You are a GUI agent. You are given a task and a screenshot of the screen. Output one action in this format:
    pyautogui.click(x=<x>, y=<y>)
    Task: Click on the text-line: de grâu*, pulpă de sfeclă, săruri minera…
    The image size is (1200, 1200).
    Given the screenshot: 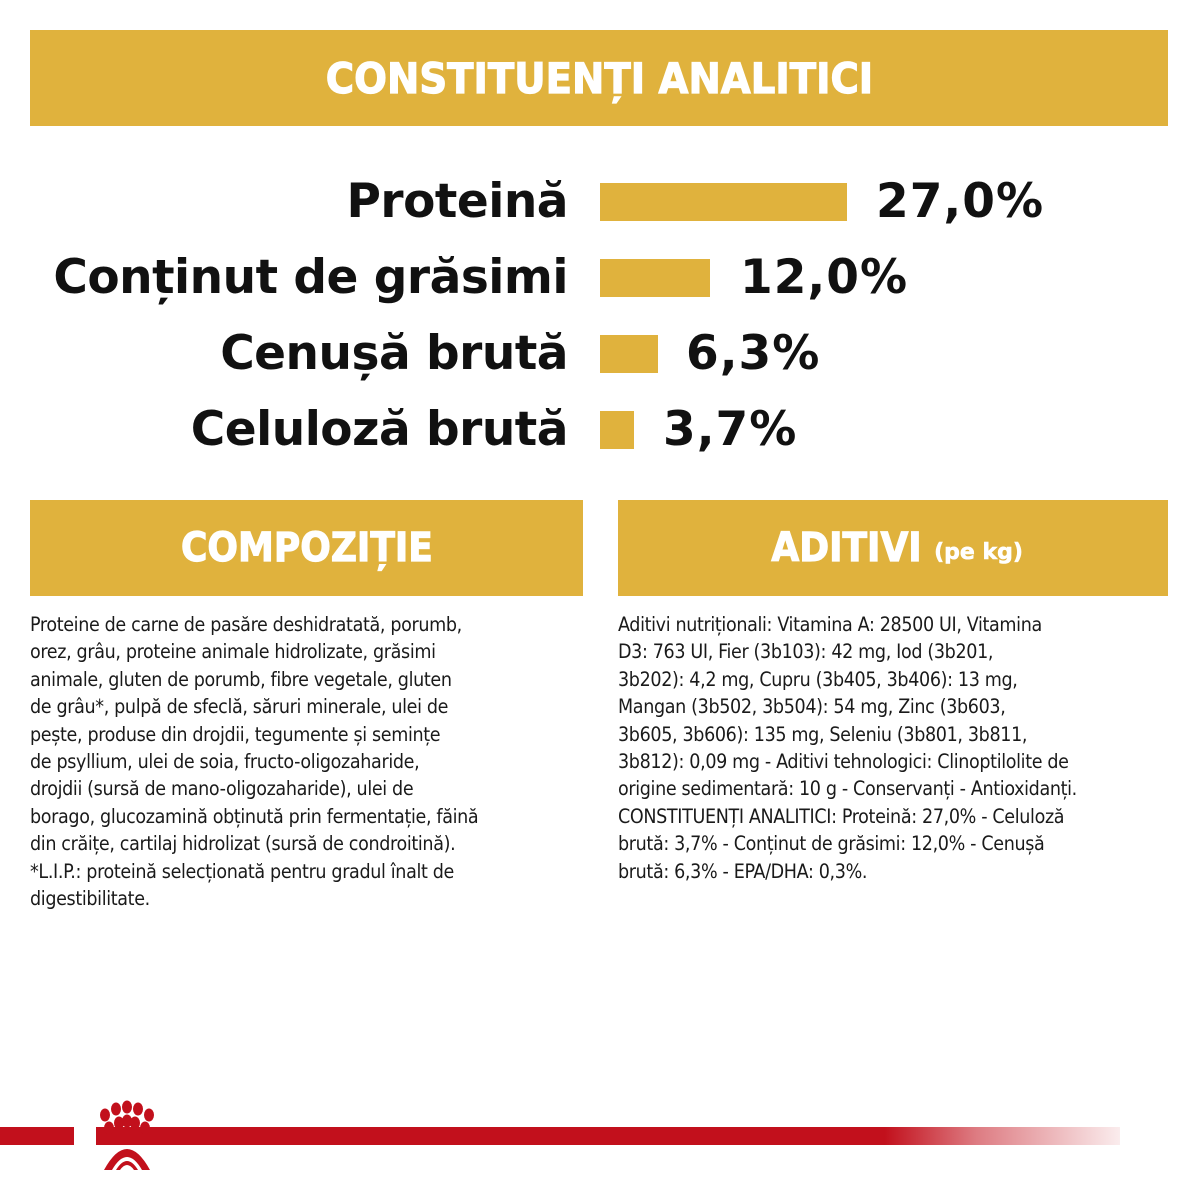 What is the action you would take?
    pyautogui.click(x=239, y=707)
    